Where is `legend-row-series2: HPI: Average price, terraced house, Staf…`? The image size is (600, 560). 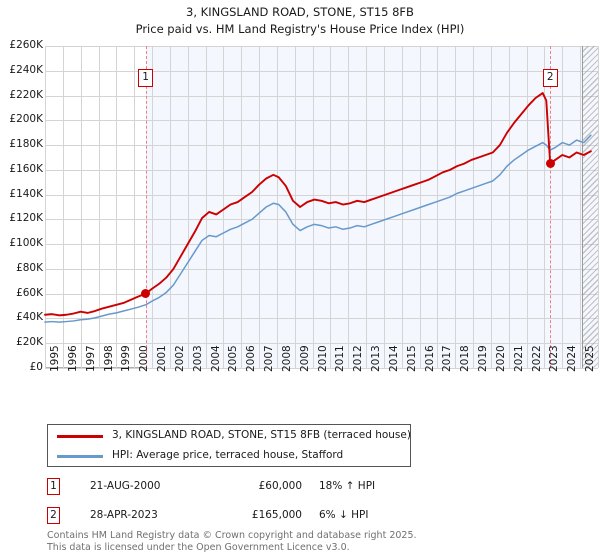
legend-row-series2: HPI: Average price, terraced house, Staf… is located at coordinates (229, 456).